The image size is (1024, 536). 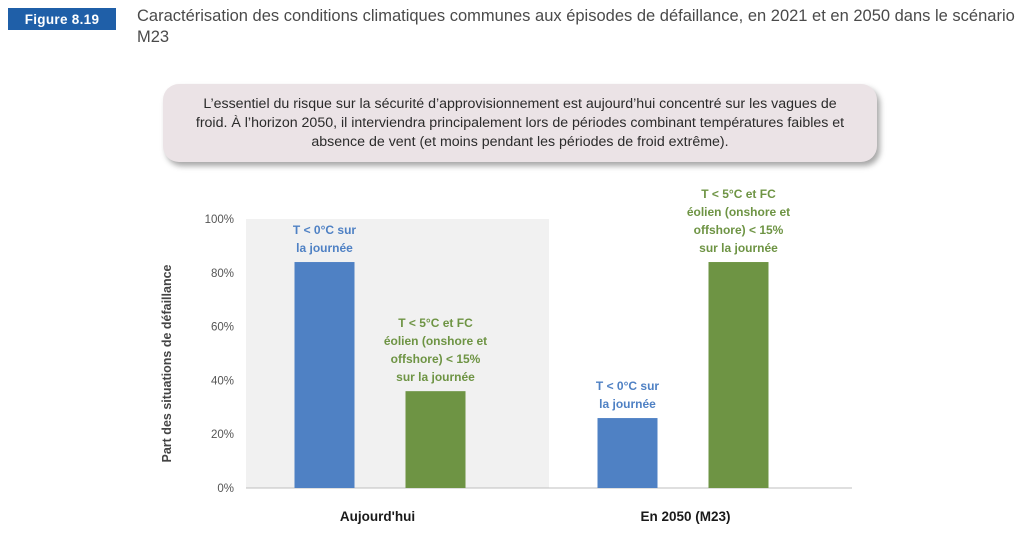 What do you see at coordinates (685, 516) in the screenshot?
I see `category-label: En 2050 (M23)` at bounding box center [685, 516].